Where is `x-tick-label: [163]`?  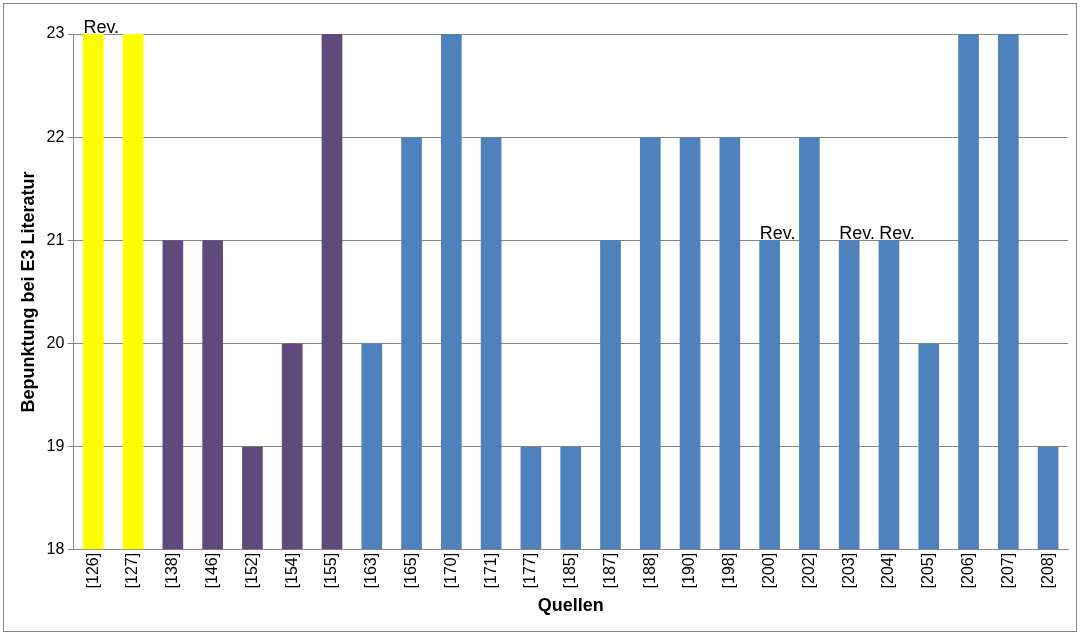 x-tick-label: [163] is located at coordinates (371, 570).